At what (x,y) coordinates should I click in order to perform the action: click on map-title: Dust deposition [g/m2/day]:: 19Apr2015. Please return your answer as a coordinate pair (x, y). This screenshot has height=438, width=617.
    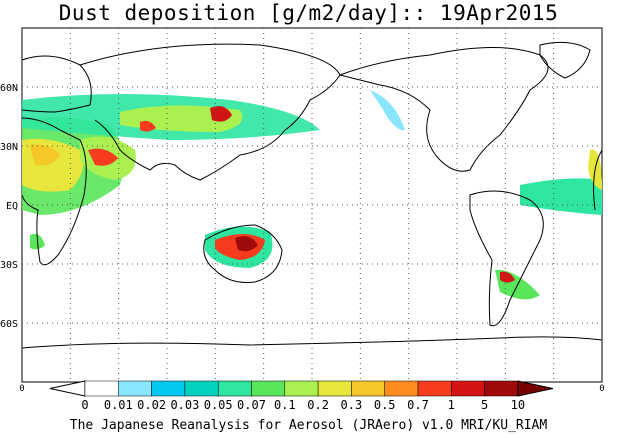
    Looking at the image, I should click on (308, 13).